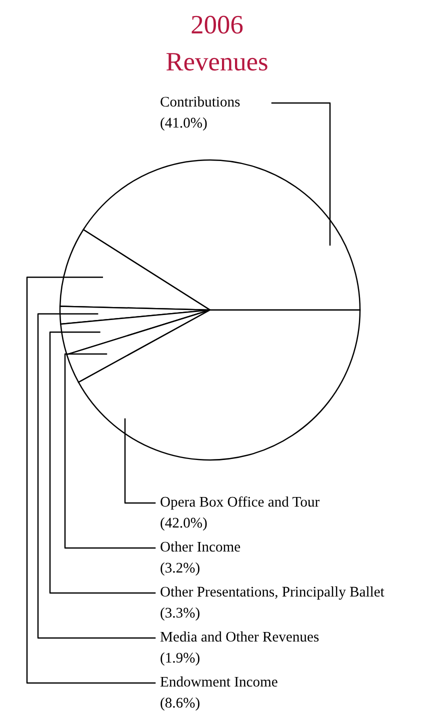  What do you see at coordinates (200, 546) in the screenshot?
I see `slice-label: Other Income` at bounding box center [200, 546].